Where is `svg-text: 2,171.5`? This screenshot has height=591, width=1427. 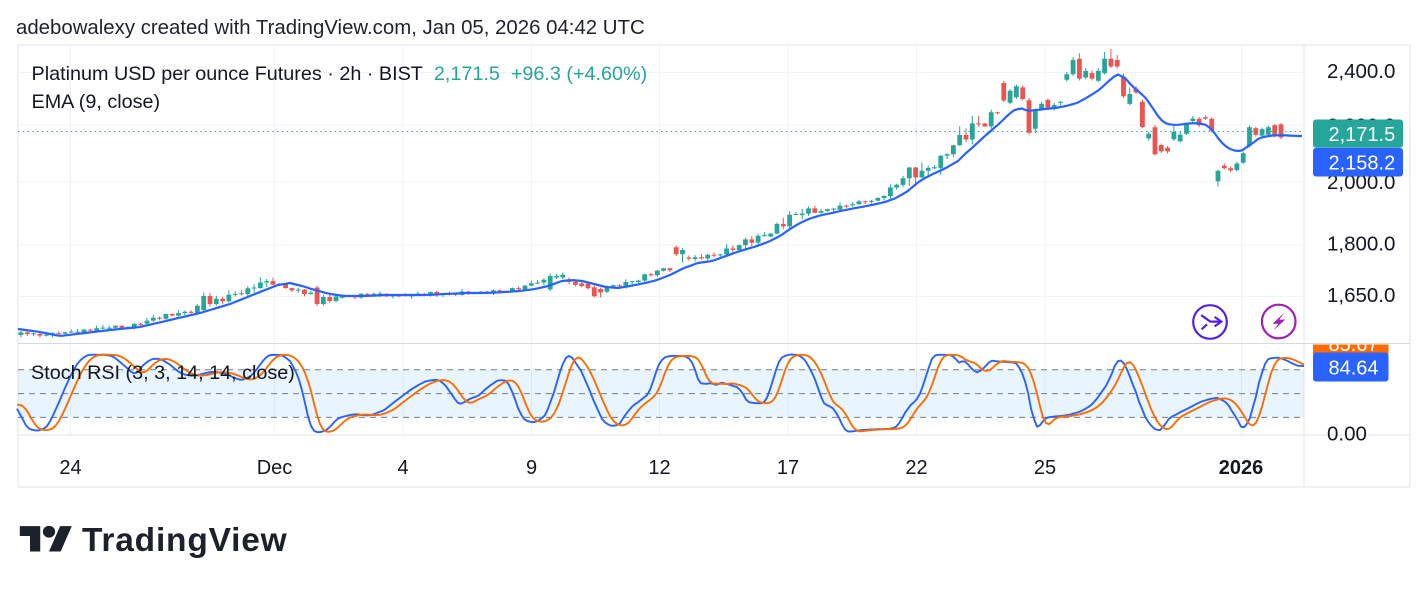
svg-text: 2,171.5 is located at coordinates (1362, 135).